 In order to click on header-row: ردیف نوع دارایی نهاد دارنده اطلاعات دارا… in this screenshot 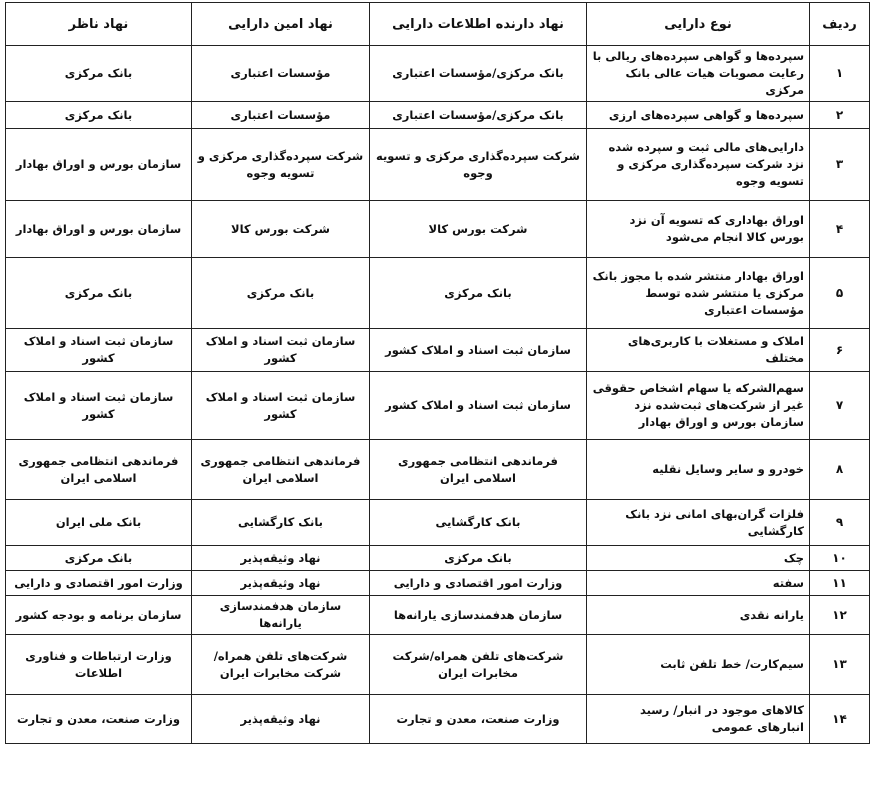, I will do `click(437, 24)`.